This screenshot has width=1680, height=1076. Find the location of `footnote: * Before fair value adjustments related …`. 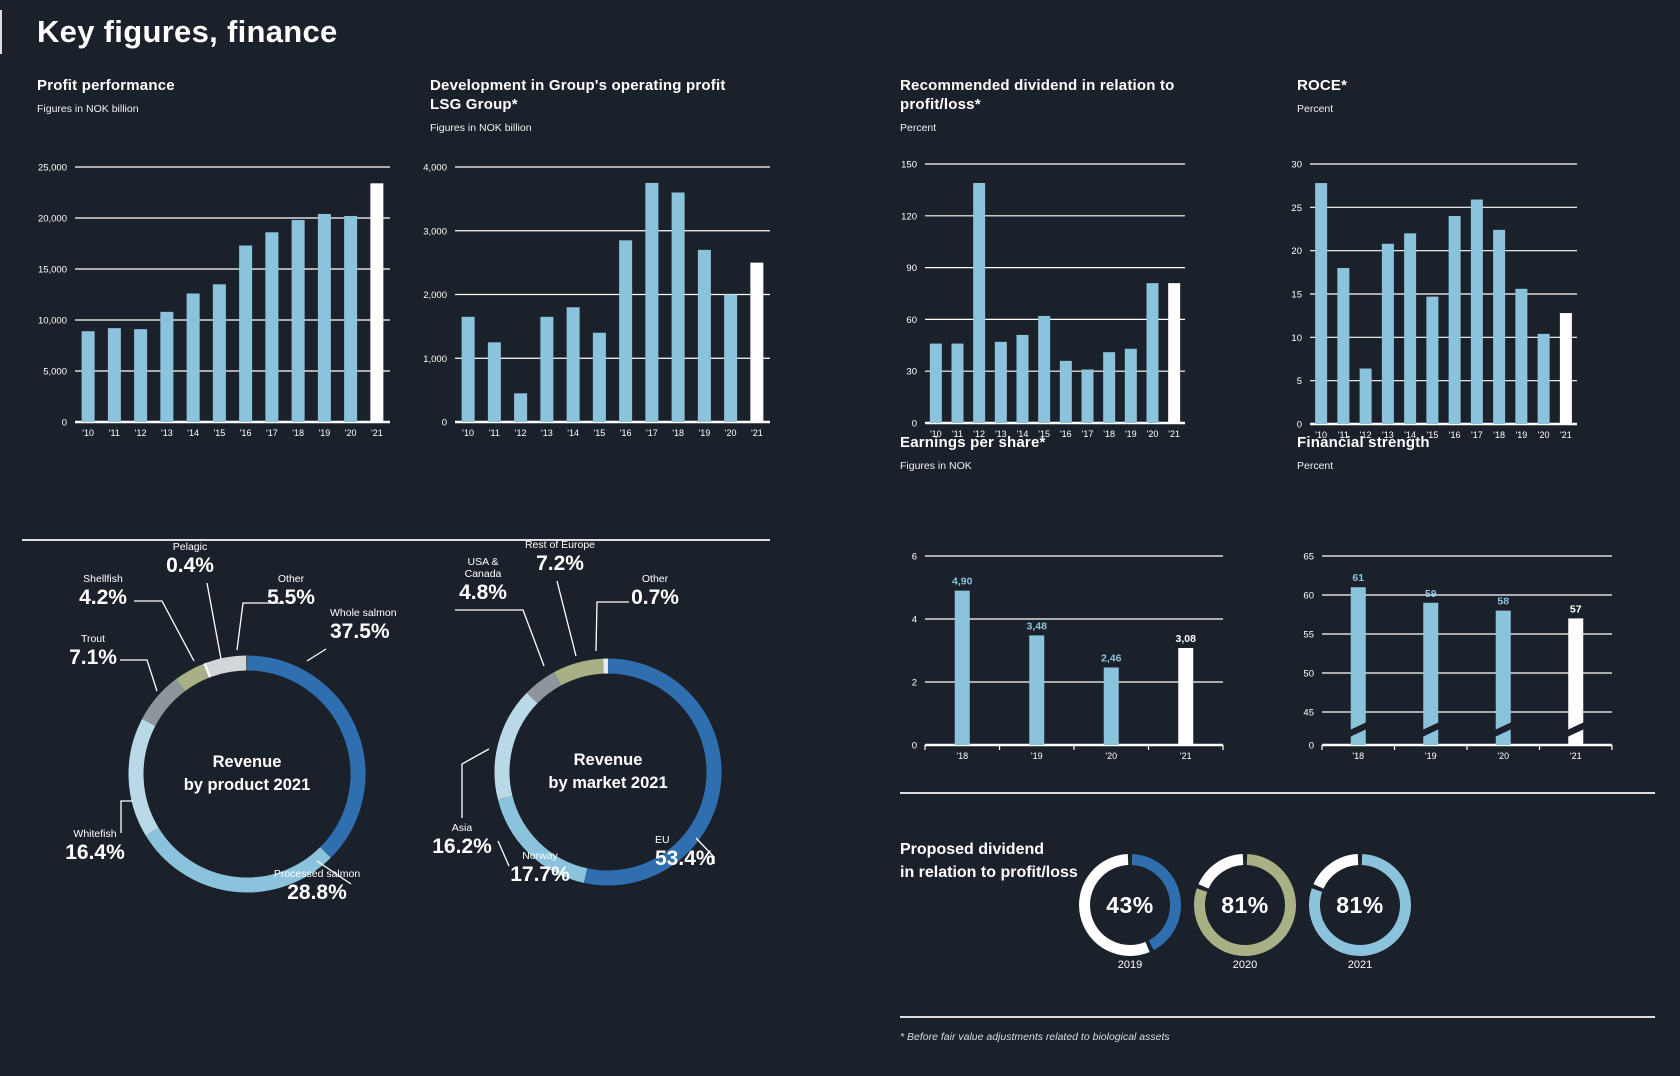

footnote: * Before fair value adjustments related … is located at coordinates (1035, 1037).